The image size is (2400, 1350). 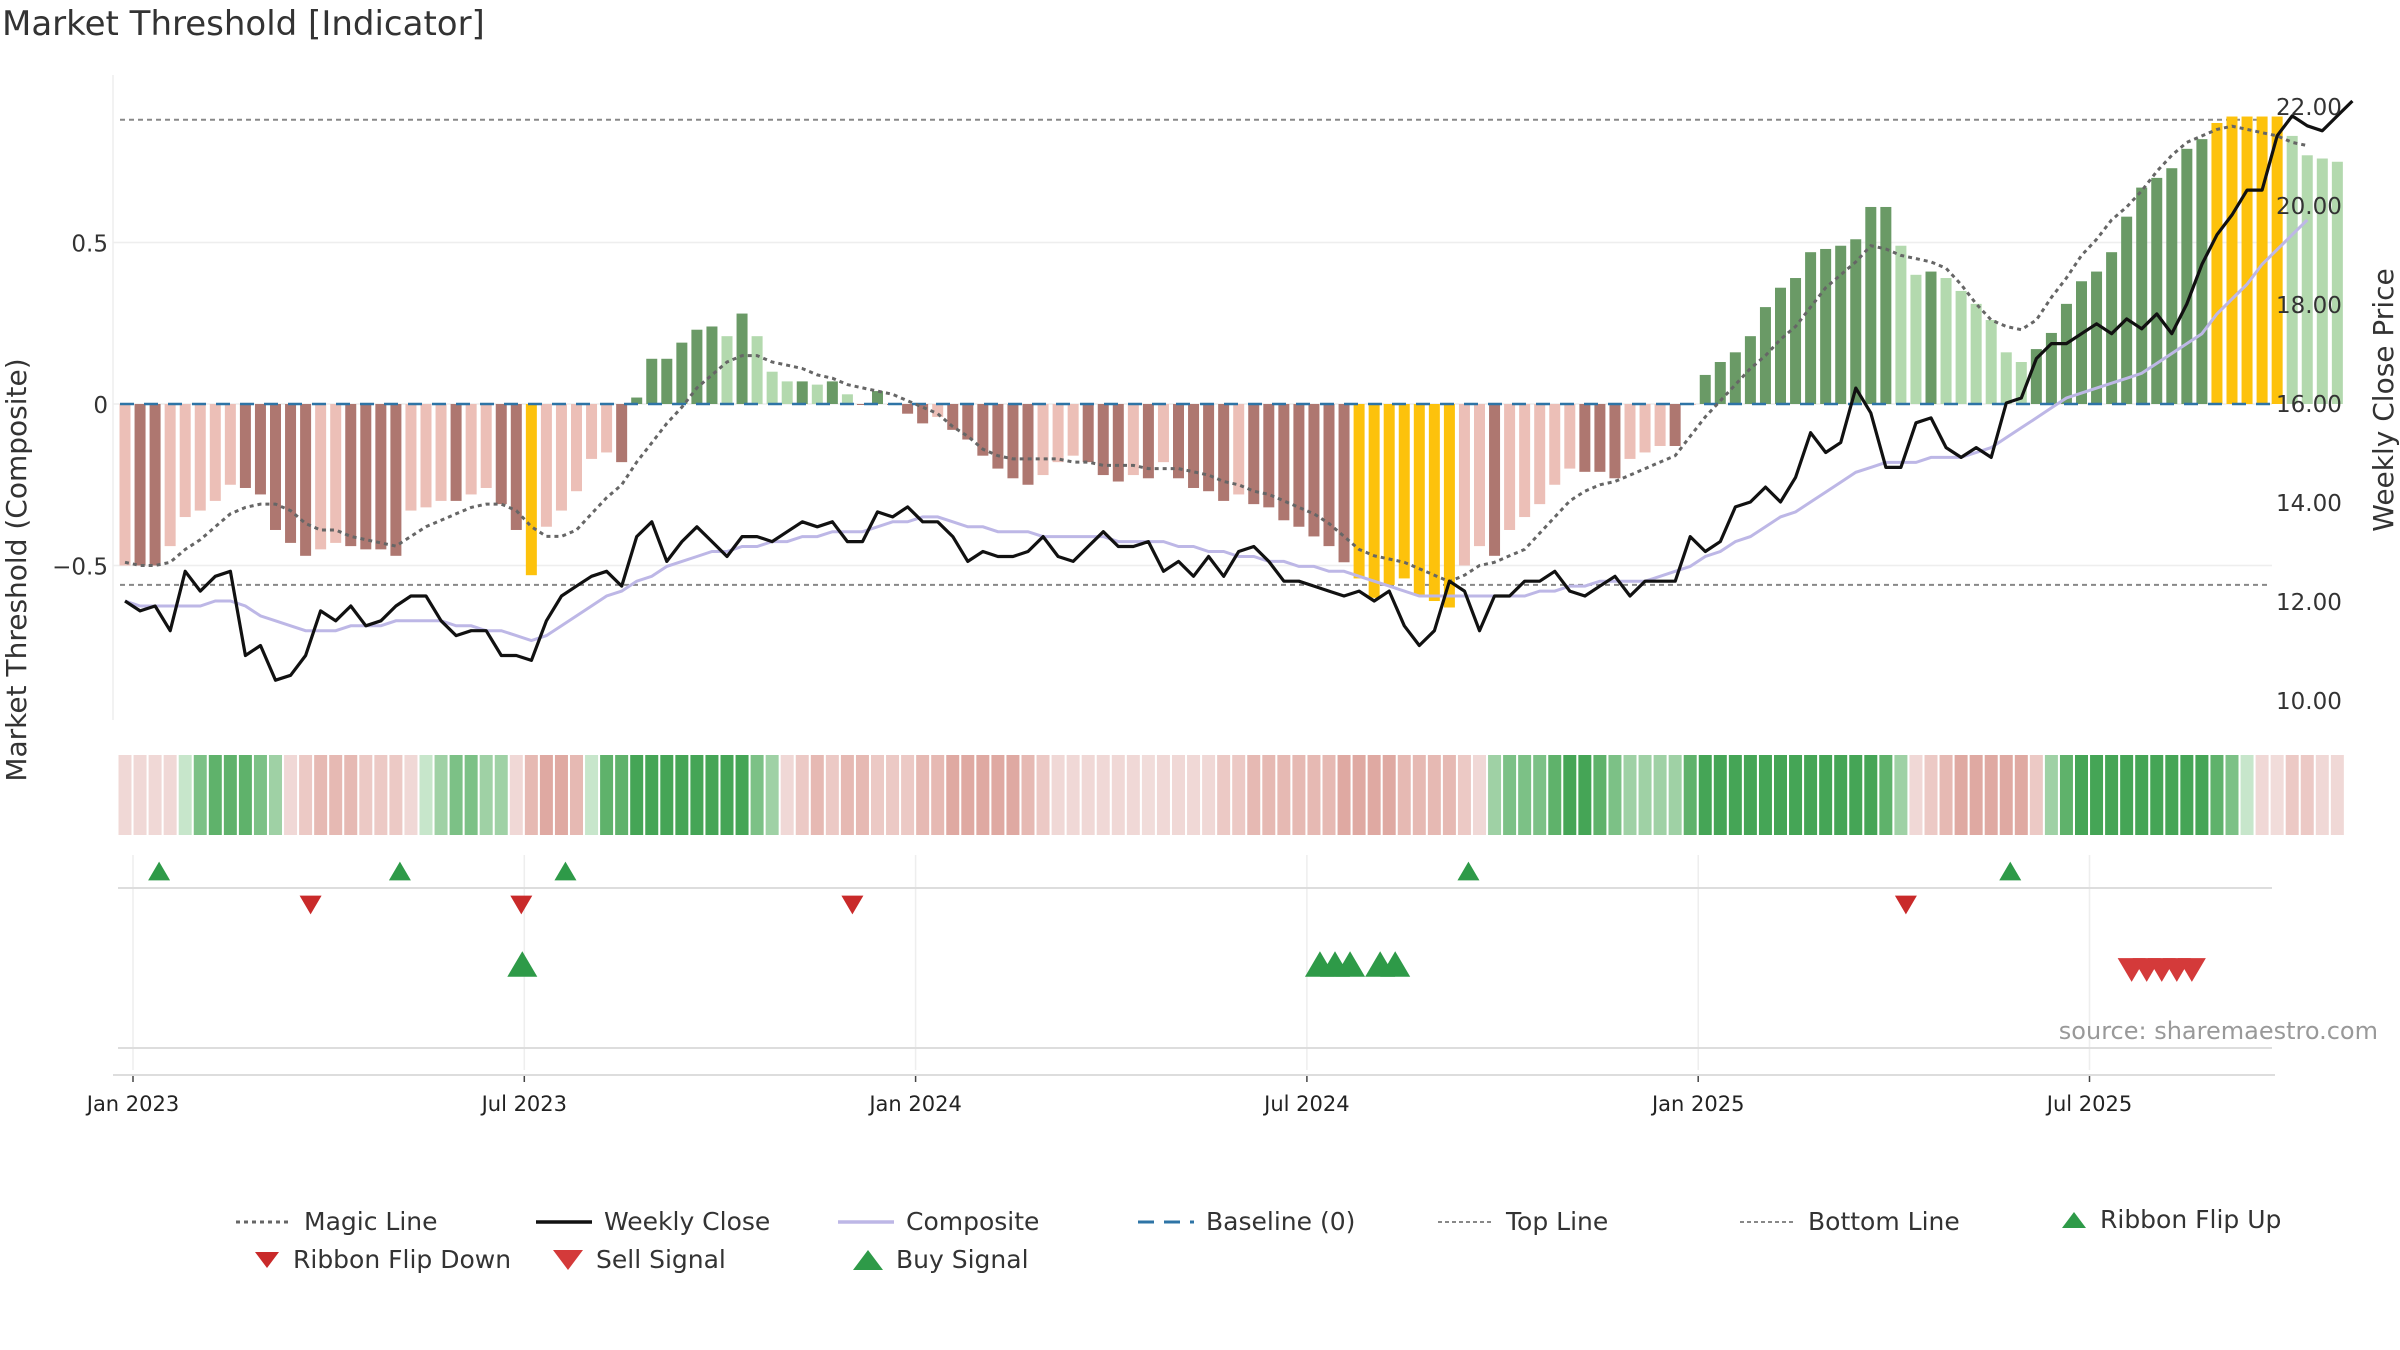 I want to click on legend-label: Baseline (0), so click(x=1281, y=1221).